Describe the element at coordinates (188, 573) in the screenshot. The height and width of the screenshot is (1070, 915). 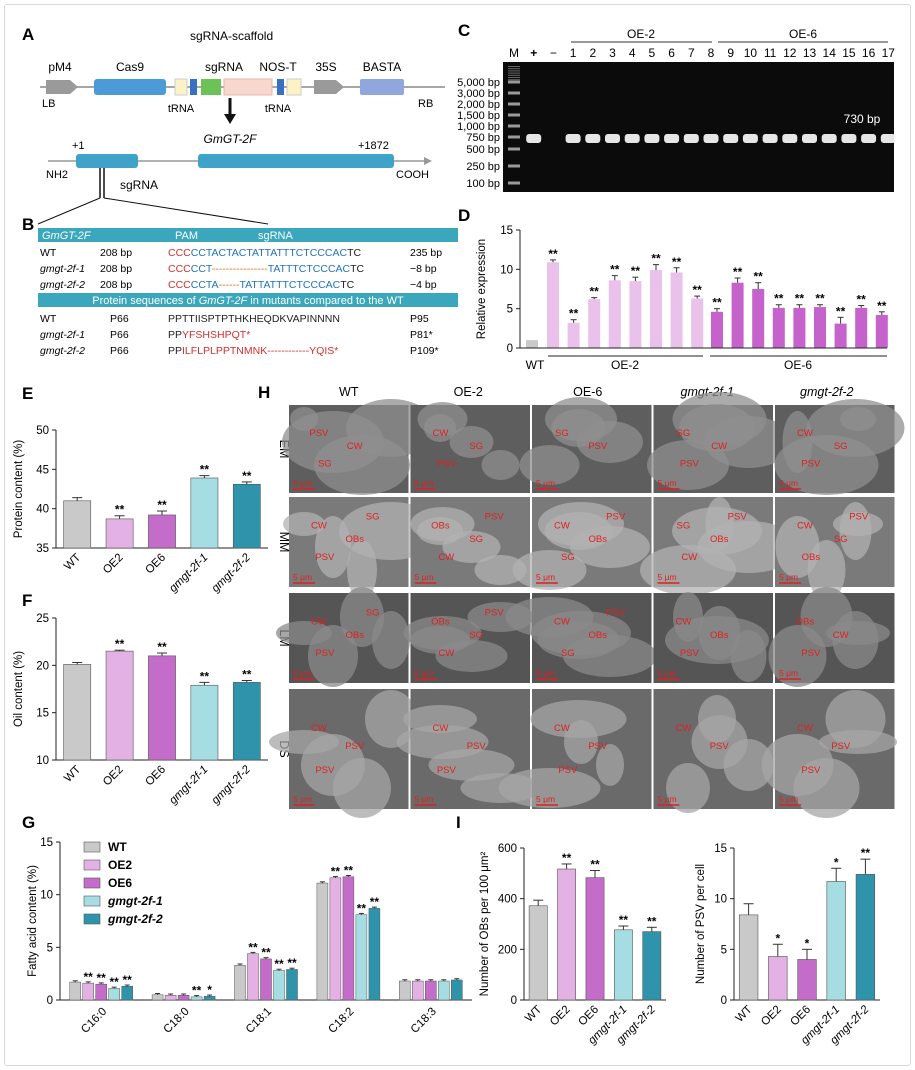
I see `x-tick-label: gmgt-2f-1` at that location.